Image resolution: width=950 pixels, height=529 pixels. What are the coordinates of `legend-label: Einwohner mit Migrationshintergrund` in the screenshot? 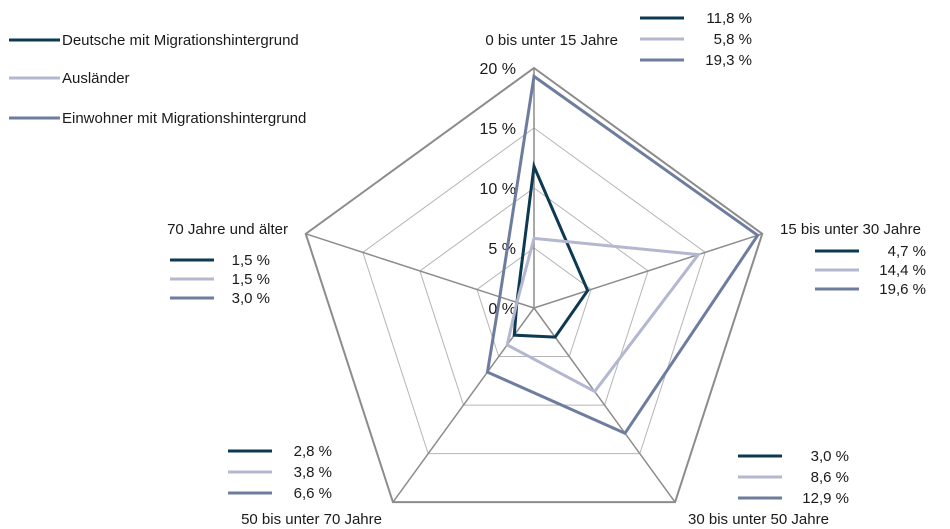 It's located at (184, 118).